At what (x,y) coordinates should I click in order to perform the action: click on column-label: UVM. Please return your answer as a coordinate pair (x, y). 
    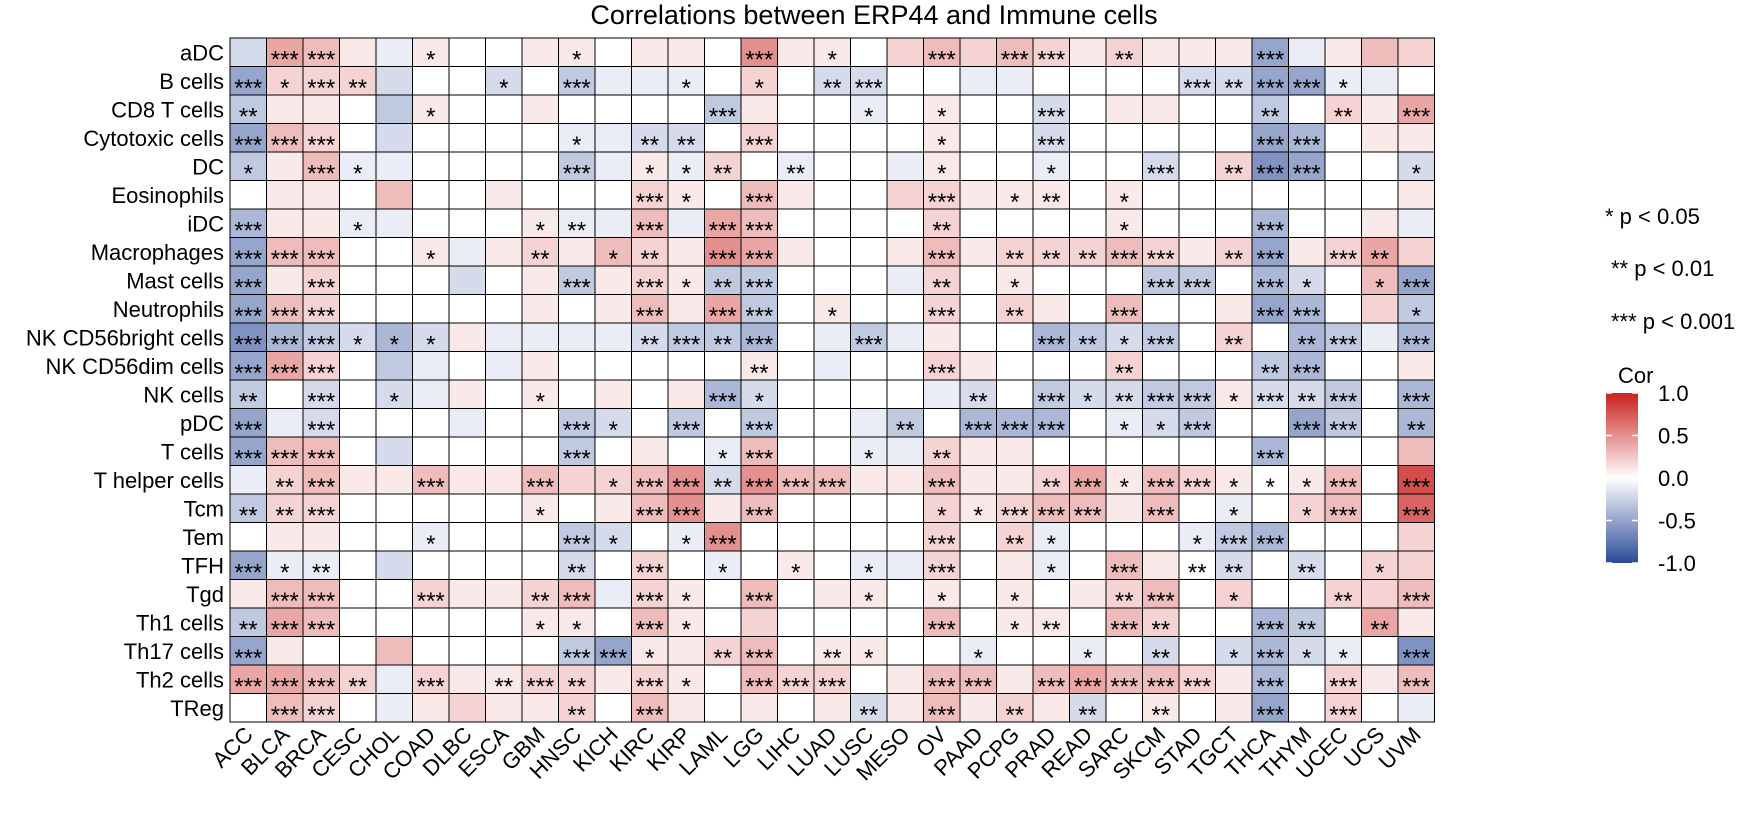
    Looking at the image, I should click on (1400, 748).